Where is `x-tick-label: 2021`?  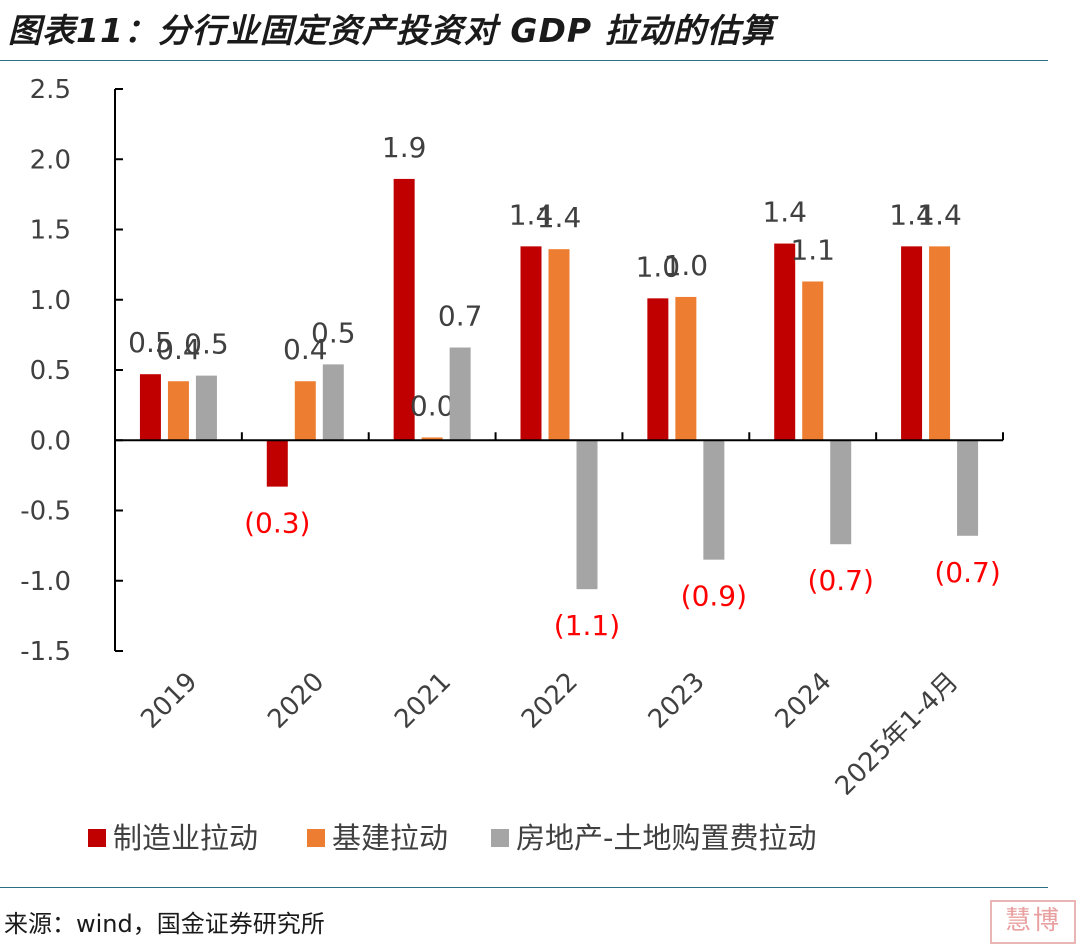 x-tick-label: 2021 is located at coordinates (423, 701).